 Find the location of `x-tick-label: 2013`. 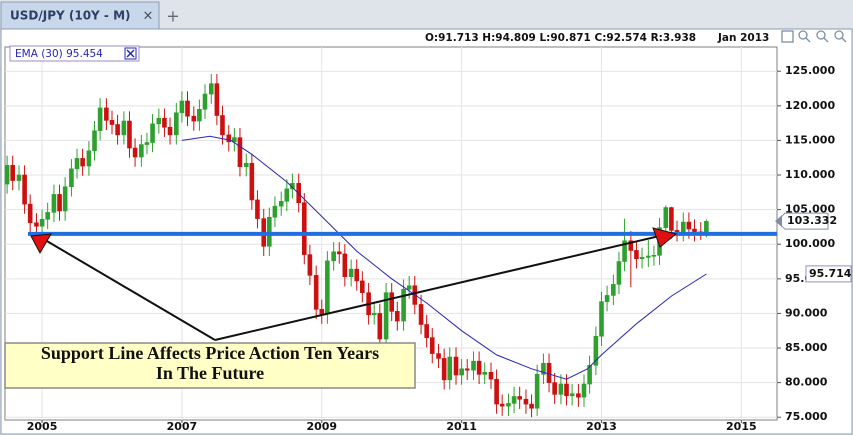

x-tick-label: 2013 is located at coordinates (601, 426).